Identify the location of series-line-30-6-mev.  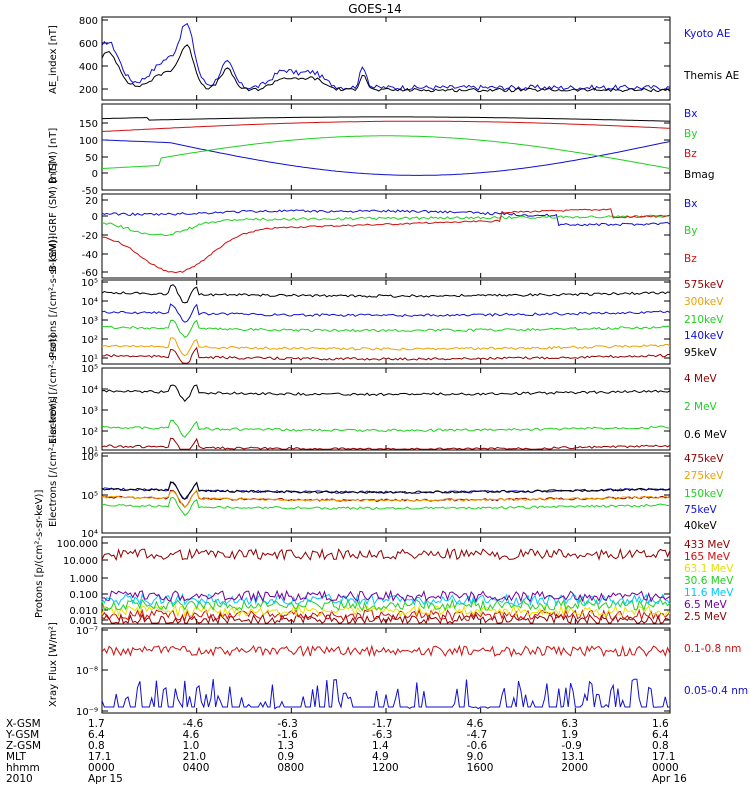
(386, 605).